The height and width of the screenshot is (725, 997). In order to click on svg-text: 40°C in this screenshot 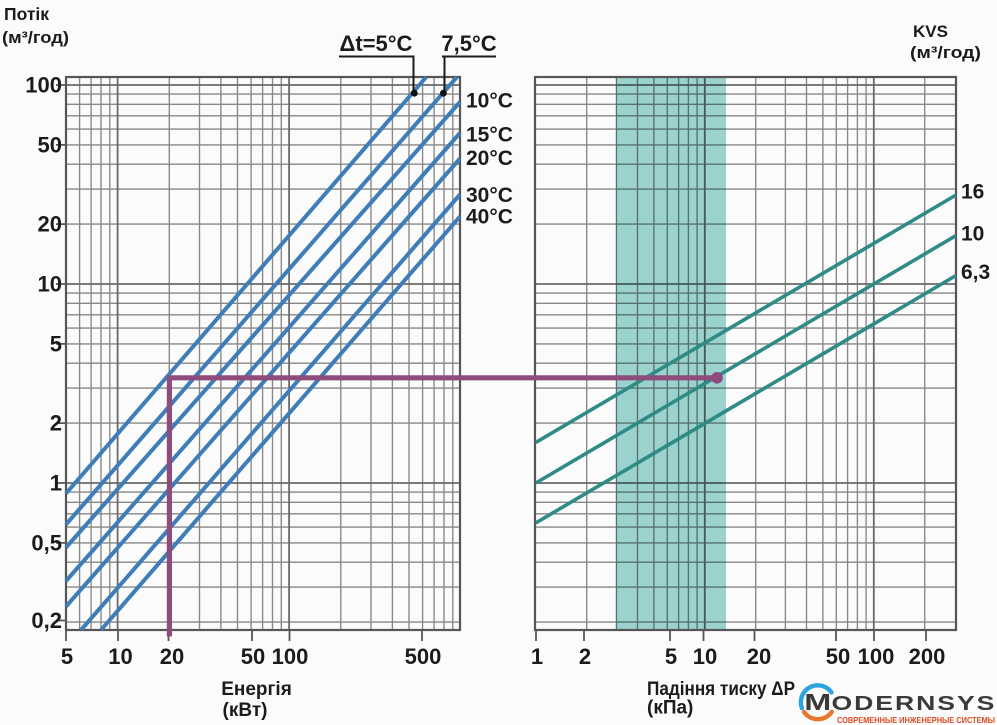, I will do `click(489, 216)`.